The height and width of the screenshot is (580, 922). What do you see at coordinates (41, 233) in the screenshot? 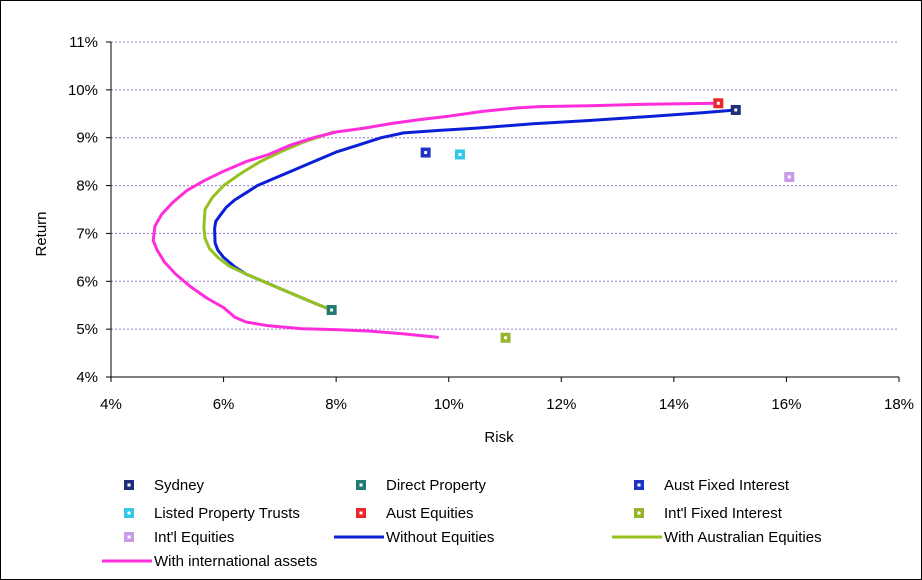
I see `y-axis-label: Return` at bounding box center [41, 233].